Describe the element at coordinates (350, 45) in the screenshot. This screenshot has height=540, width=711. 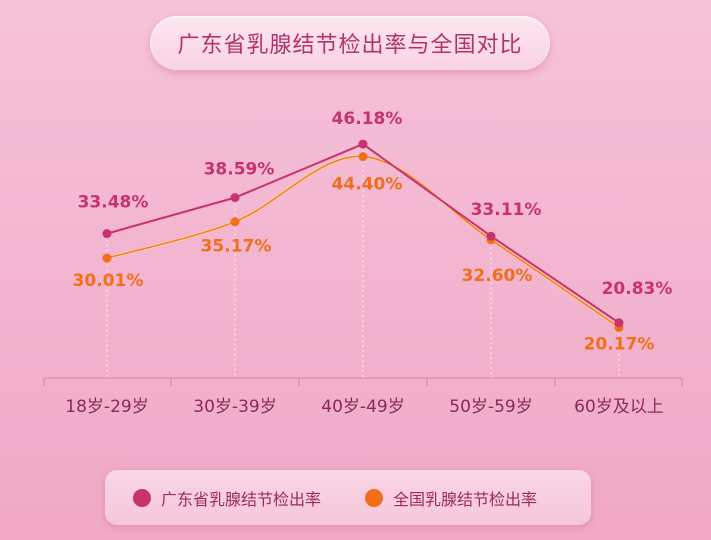
I see `chart-title: 广东省乳腺结节检出率与全国对比` at that location.